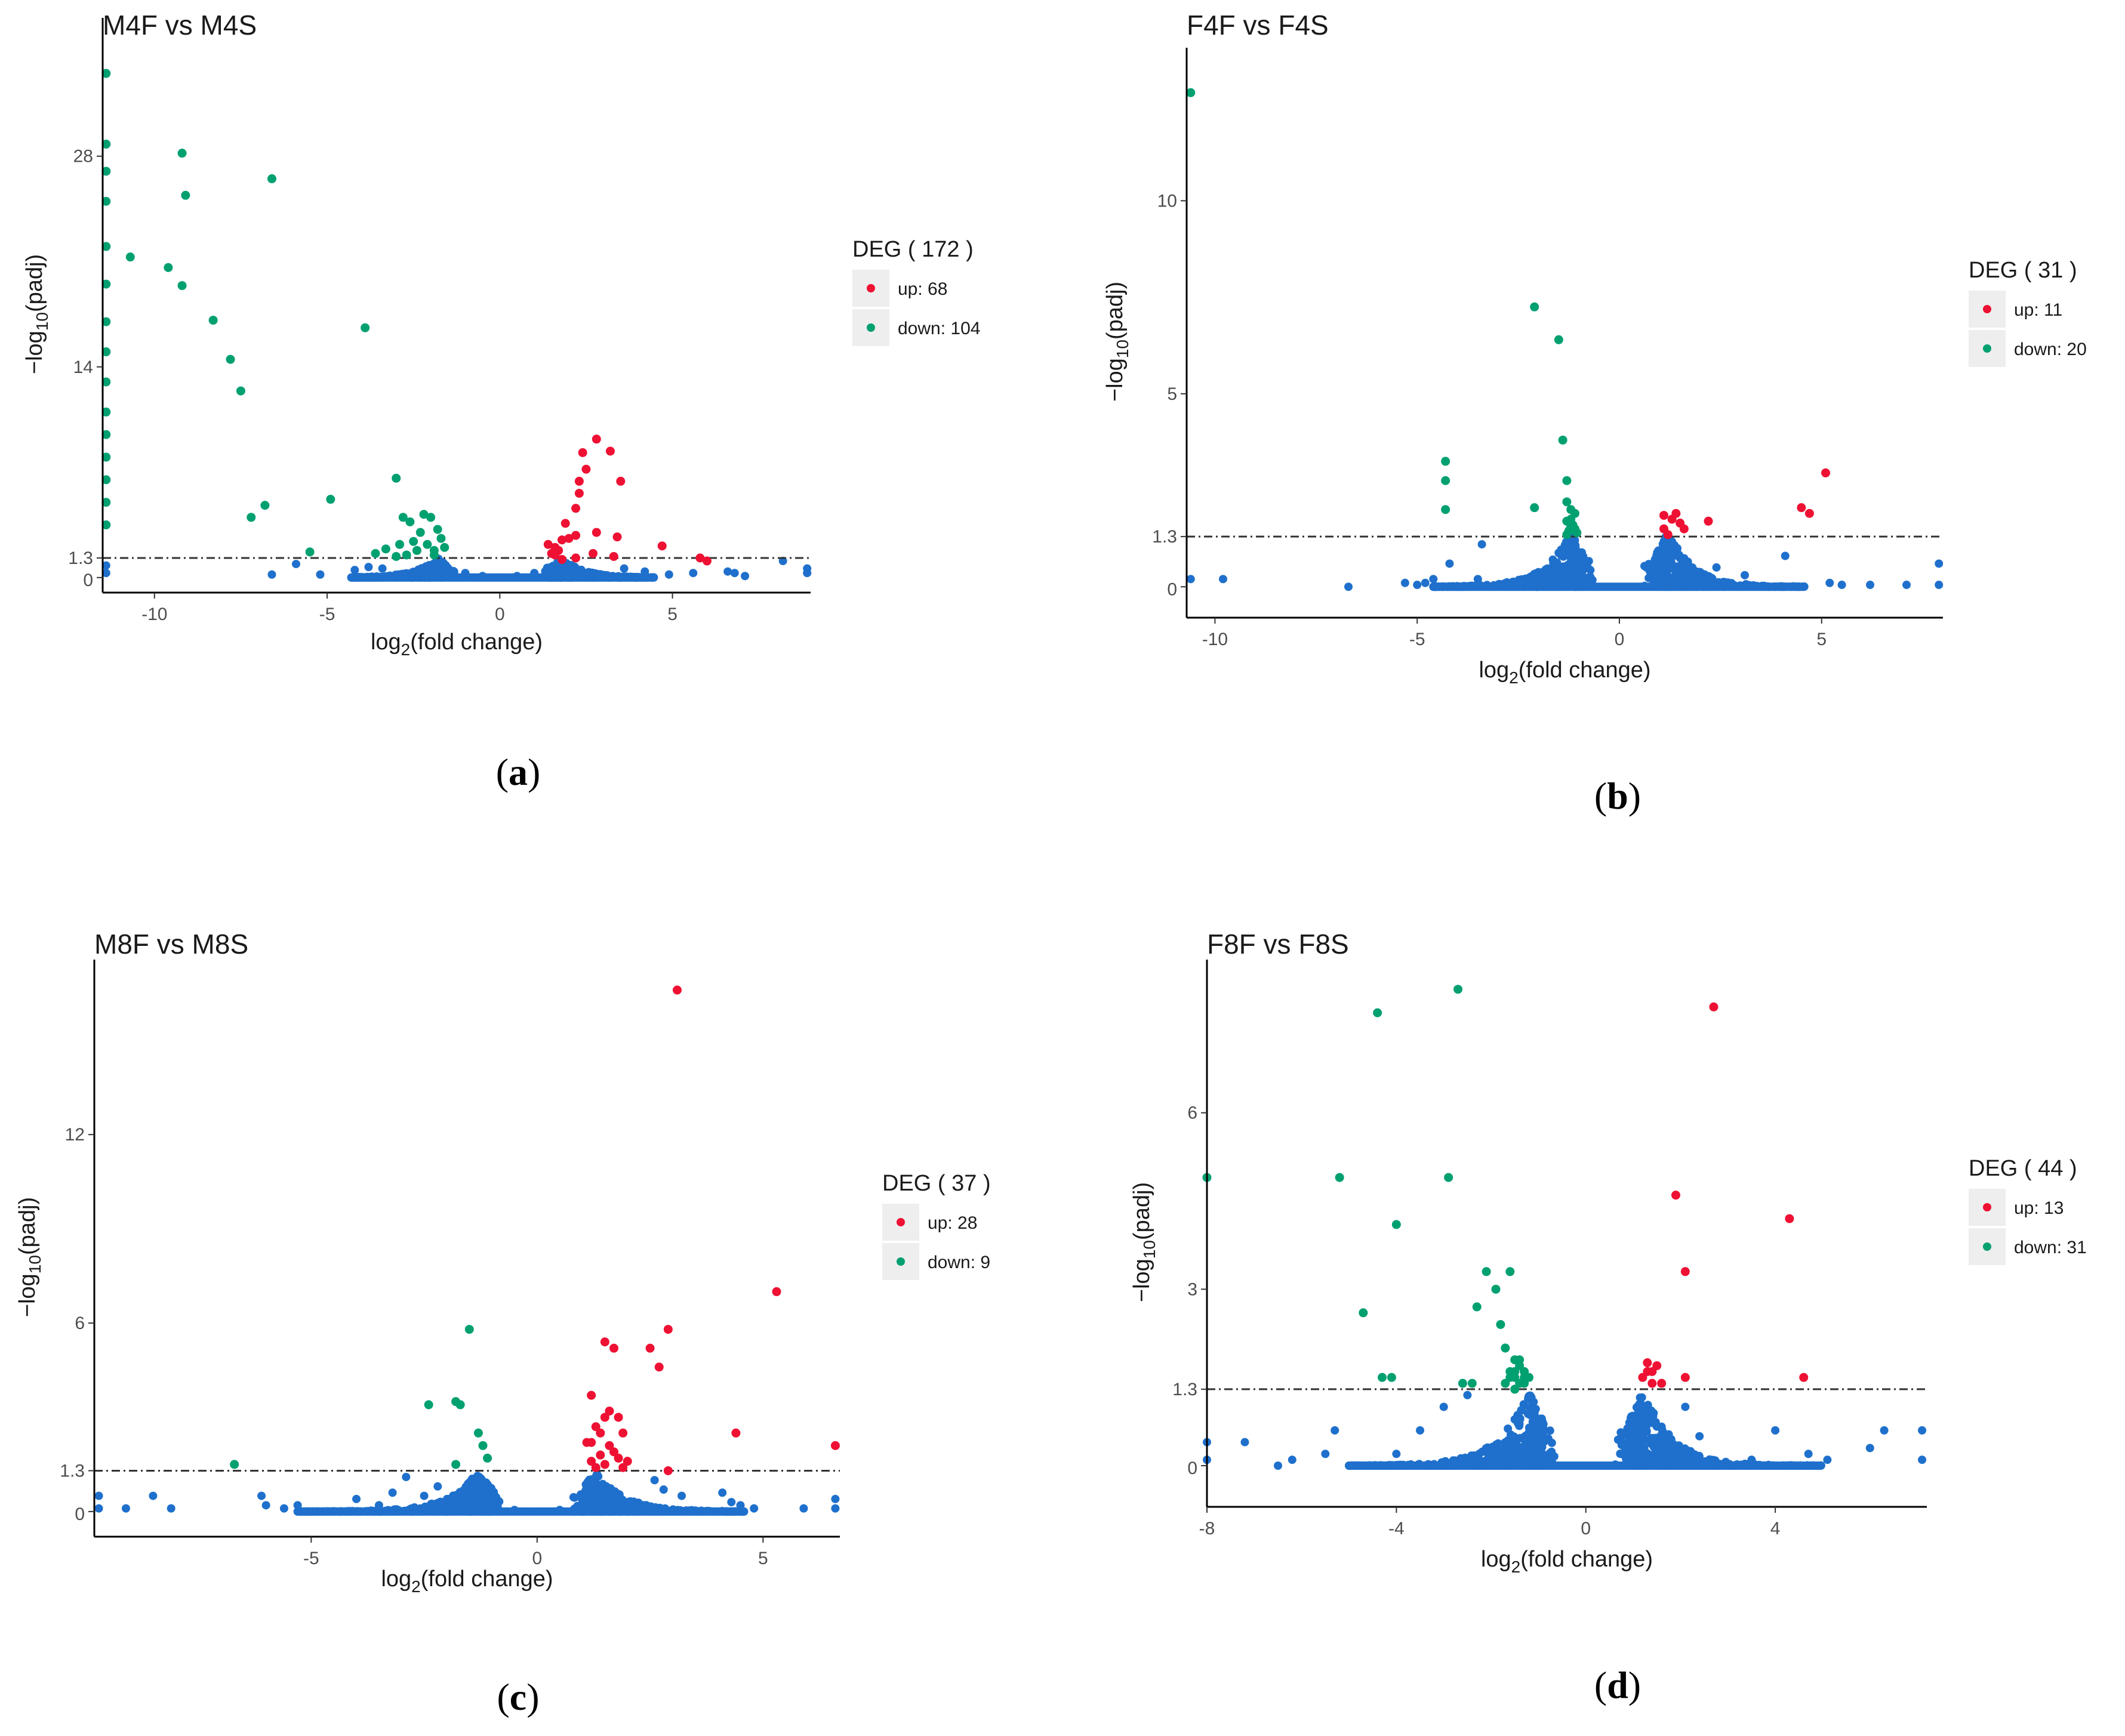  I want to click on x-tick-label: -10, so click(154, 614).